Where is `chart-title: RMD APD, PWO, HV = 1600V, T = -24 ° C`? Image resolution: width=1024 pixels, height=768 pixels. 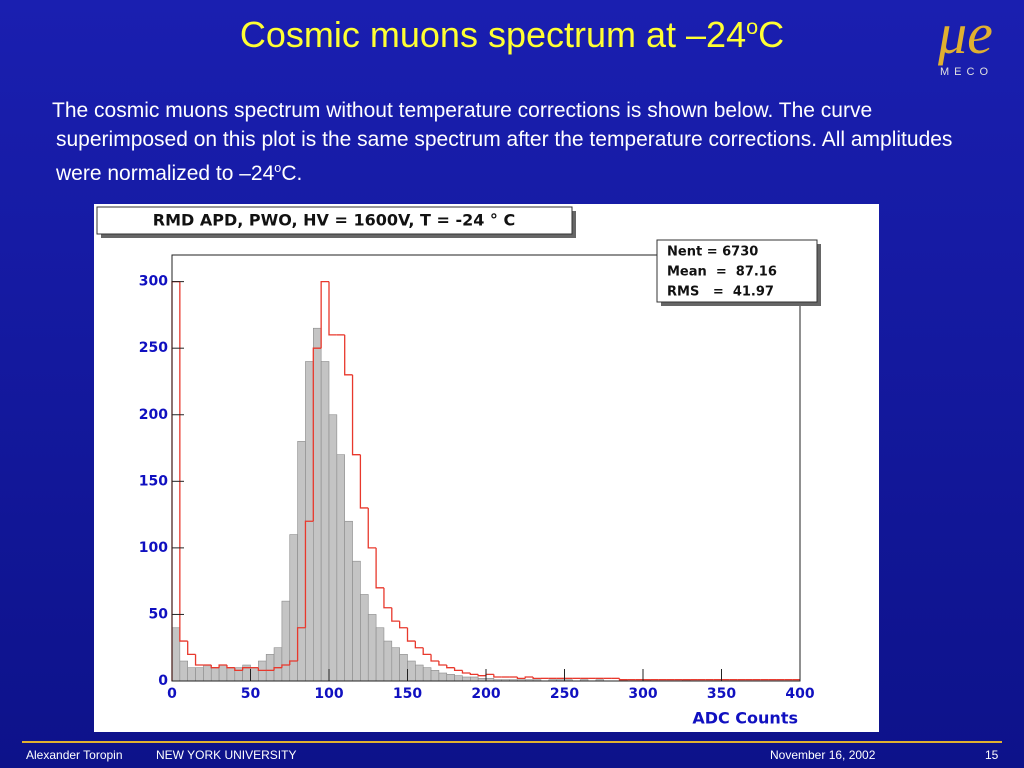 chart-title: RMD APD, PWO, HV = 1600V, T = -24 ° C is located at coordinates (334, 220).